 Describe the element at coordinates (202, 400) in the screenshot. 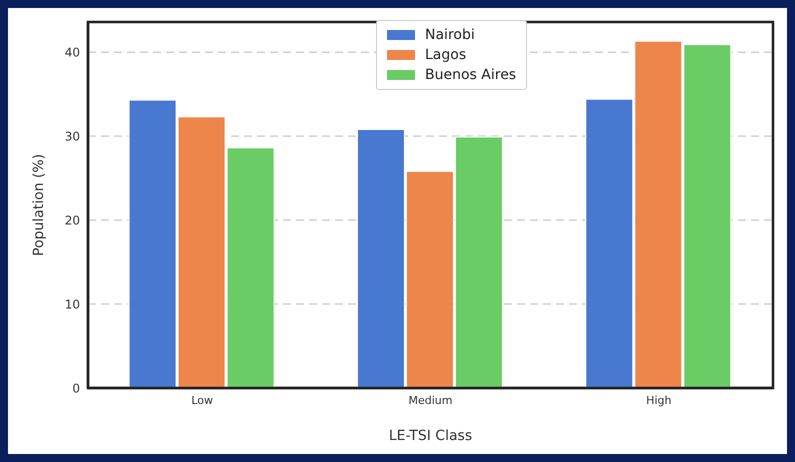

I see `x-tick-label: Low` at that location.